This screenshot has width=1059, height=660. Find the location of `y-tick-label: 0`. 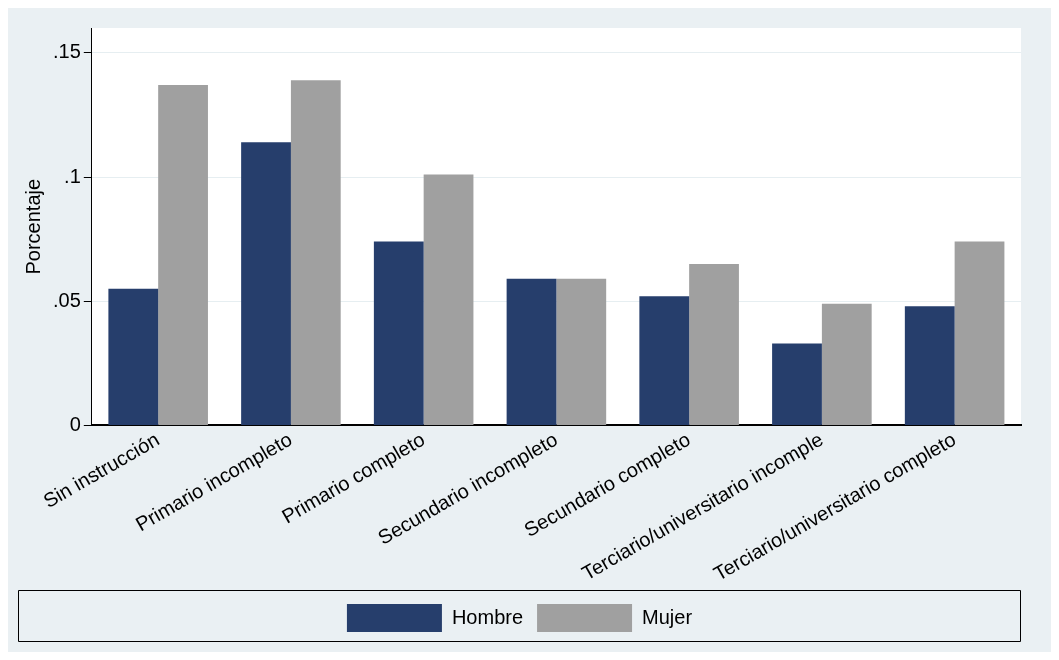

y-tick-label: 0 is located at coordinates (75, 423).